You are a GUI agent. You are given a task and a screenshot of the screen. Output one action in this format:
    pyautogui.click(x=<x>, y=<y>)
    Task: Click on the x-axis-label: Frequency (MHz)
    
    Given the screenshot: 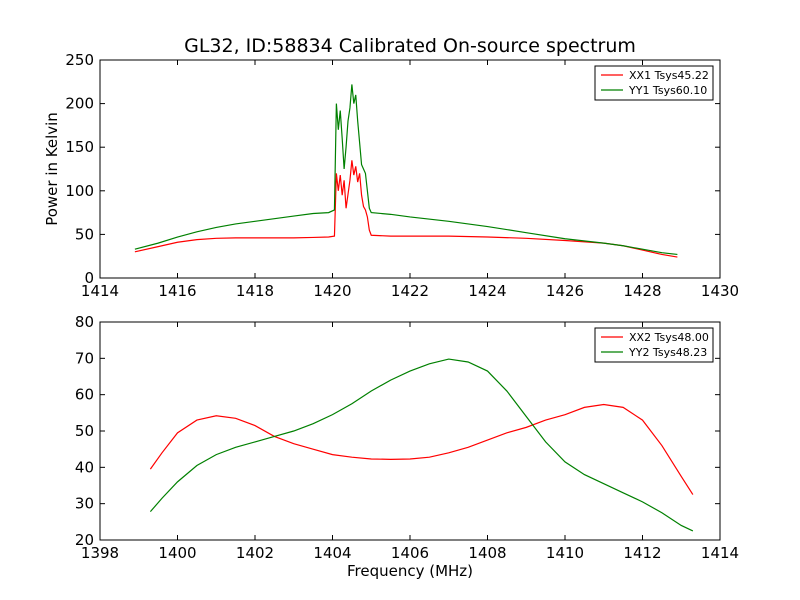 What is the action you would take?
    pyautogui.click(x=410, y=571)
    